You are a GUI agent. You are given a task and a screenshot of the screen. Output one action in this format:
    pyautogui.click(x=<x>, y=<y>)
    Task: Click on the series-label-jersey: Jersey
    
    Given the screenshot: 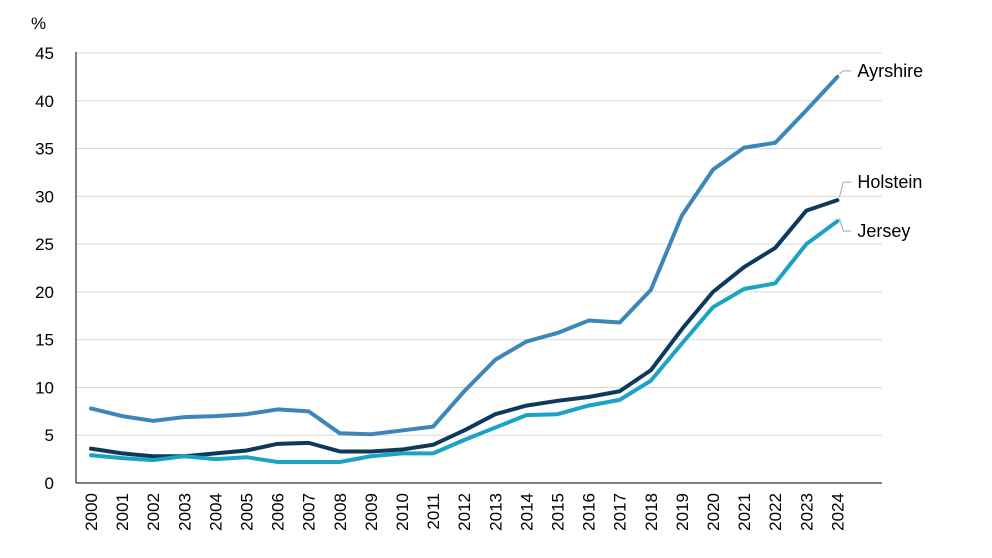 What is the action you would take?
    pyautogui.click(x=883, y=231)
    